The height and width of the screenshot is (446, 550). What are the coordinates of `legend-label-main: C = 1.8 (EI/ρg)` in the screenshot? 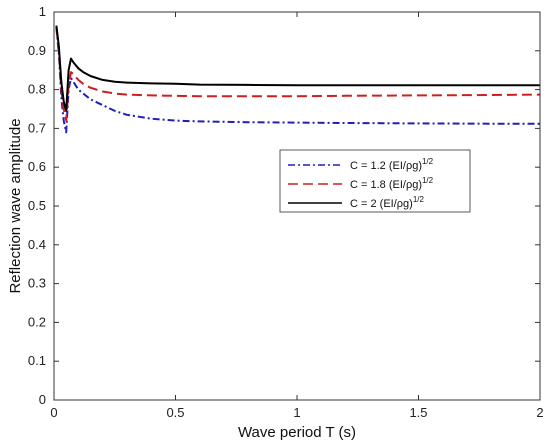 It's located at (386, 185).